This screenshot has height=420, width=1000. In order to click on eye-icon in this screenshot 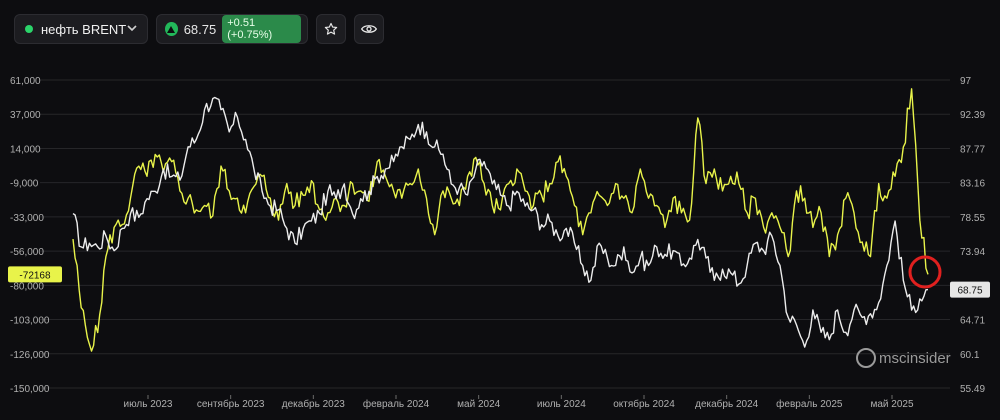, I will do `click(369, 29)`.